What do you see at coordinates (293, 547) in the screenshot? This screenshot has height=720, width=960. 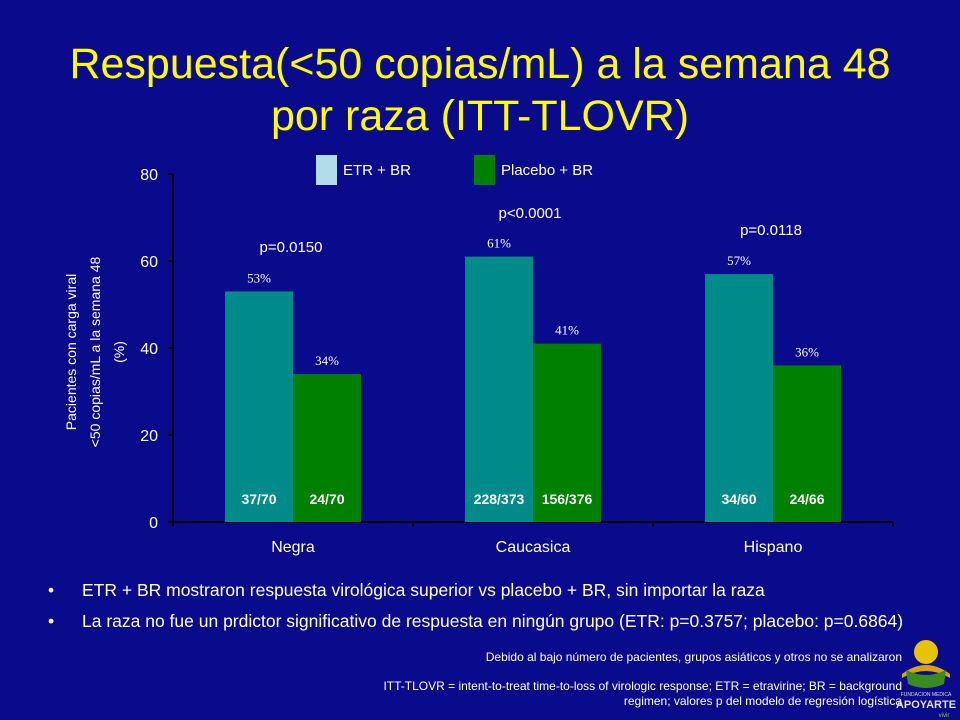 I see `x-tick-label: Negra` at bounding box center [293, 547].